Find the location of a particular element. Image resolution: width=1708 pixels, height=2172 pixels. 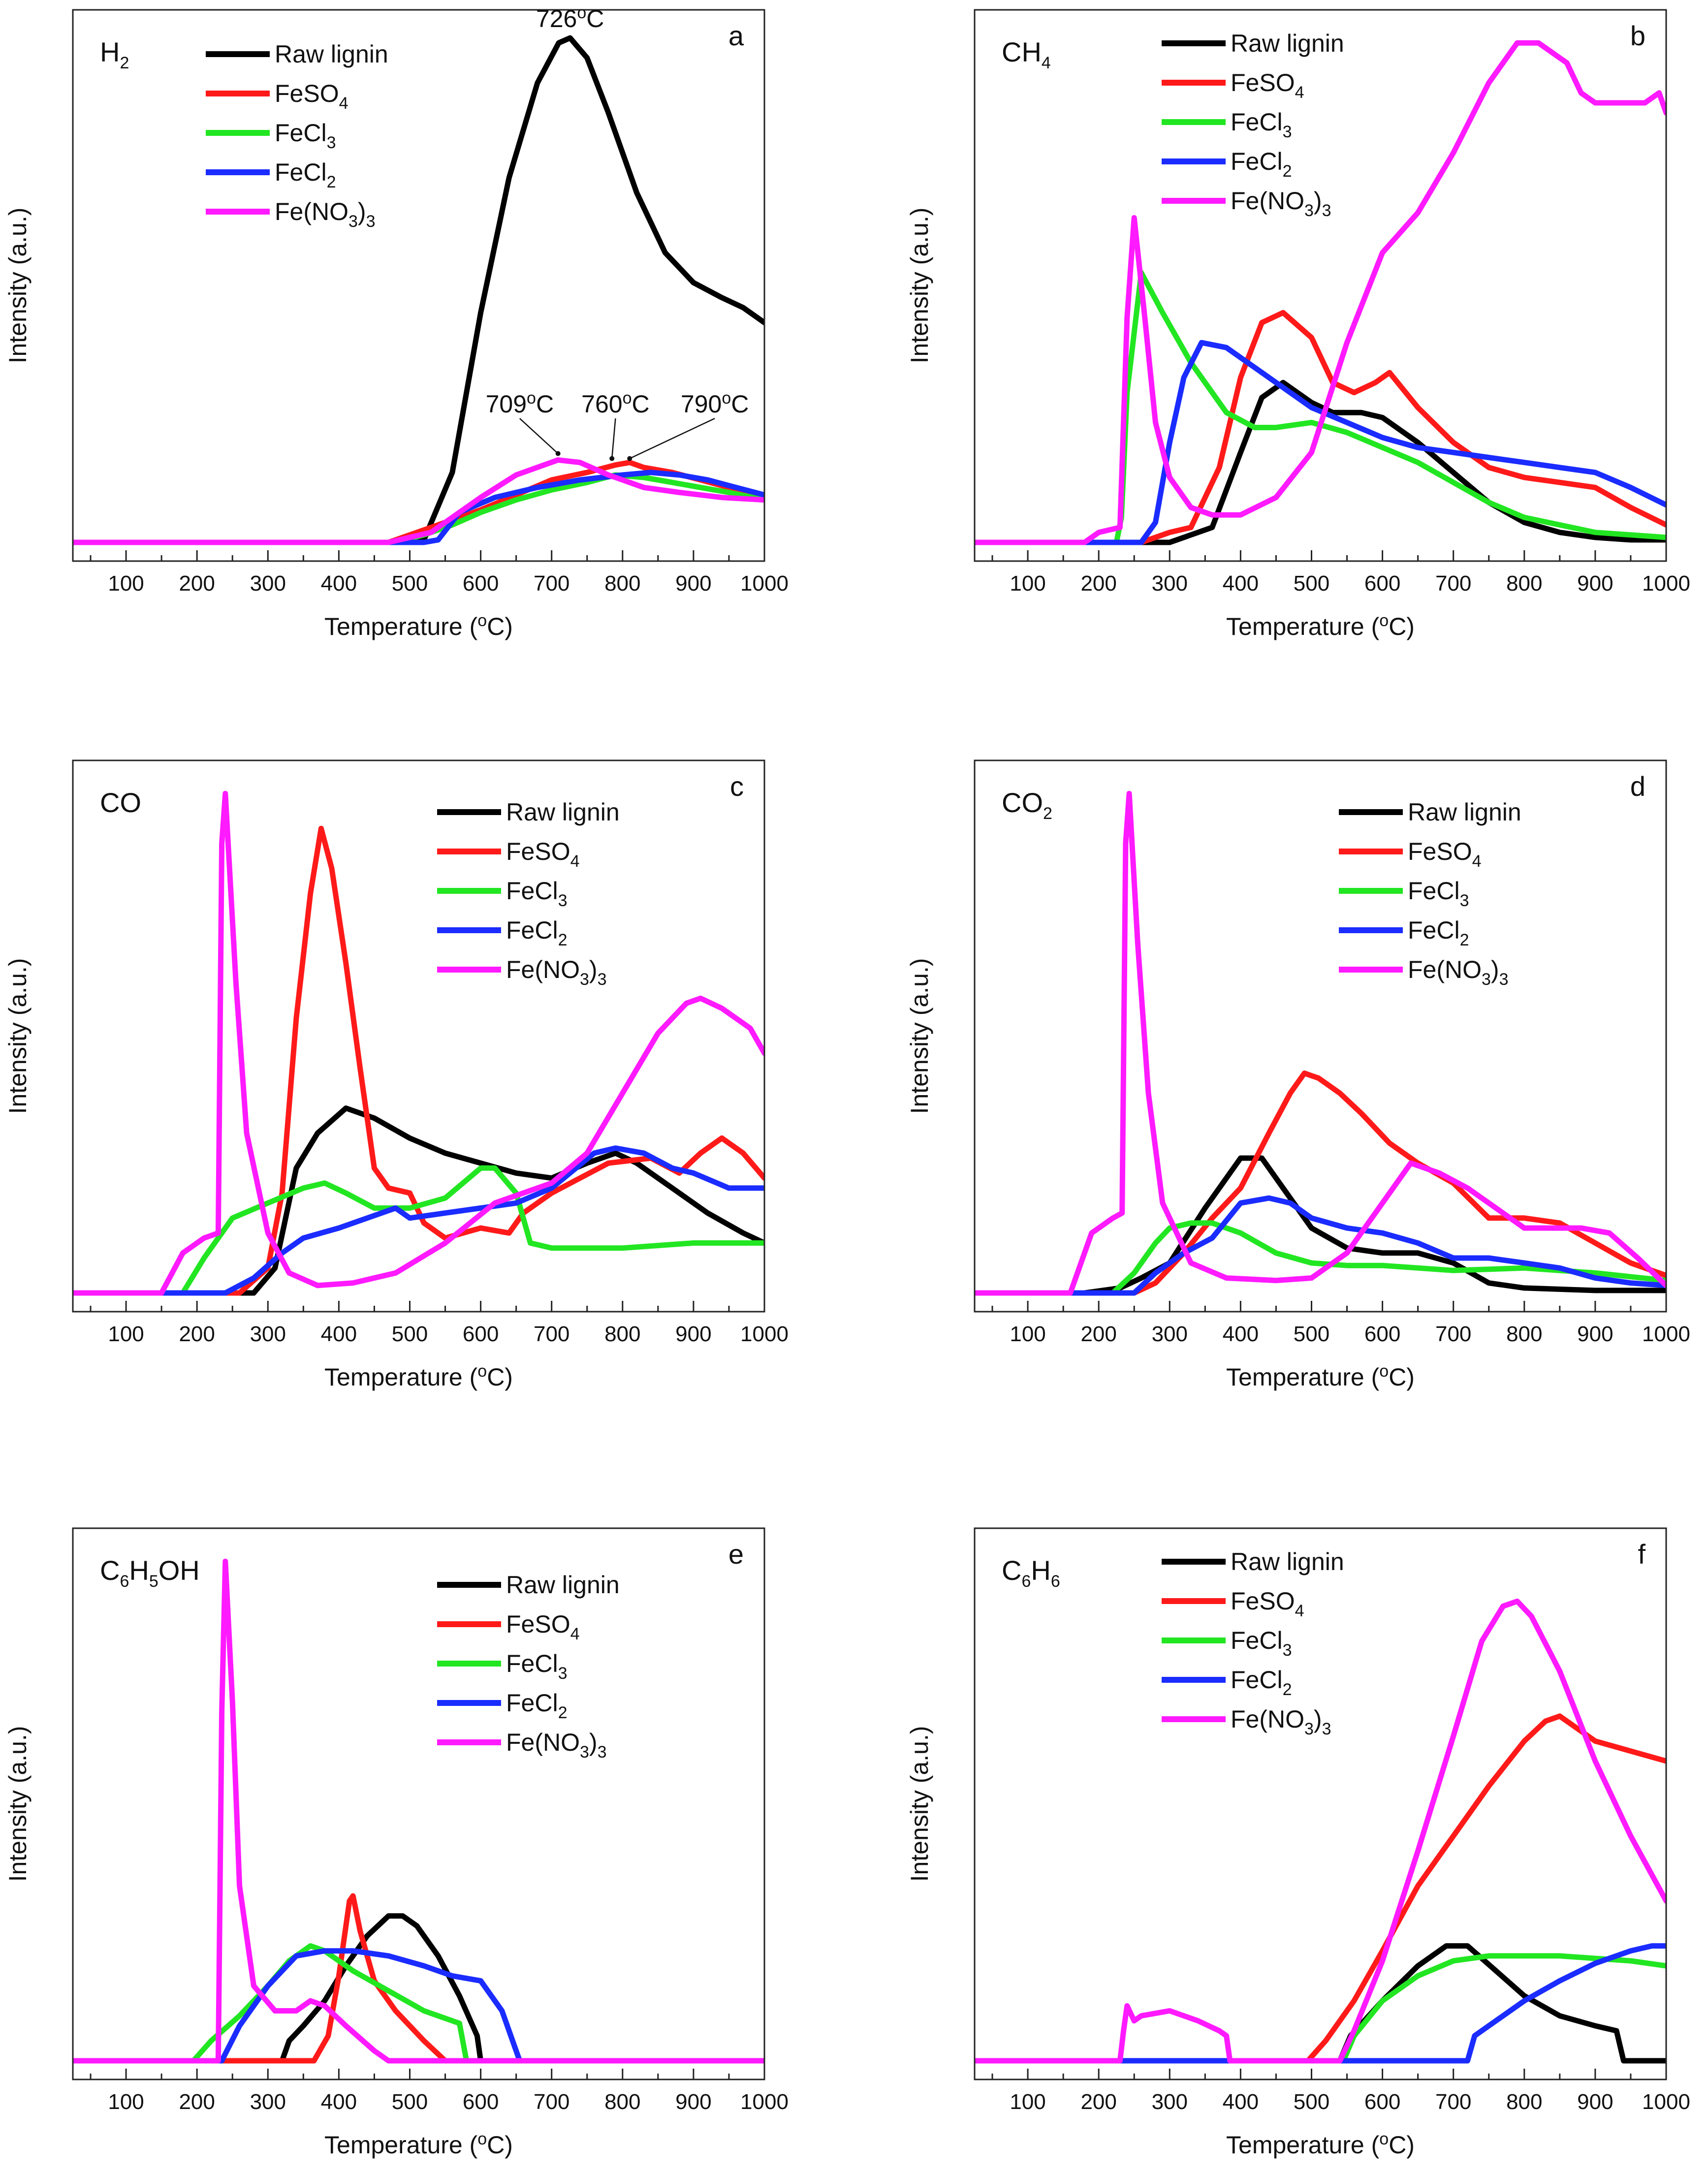

annotation-label: 726oC is located at coordinates (570, 17).